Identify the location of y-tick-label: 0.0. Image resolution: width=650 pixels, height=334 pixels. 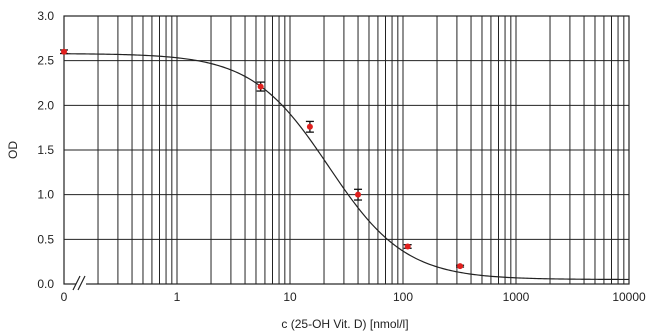
(45, 284).